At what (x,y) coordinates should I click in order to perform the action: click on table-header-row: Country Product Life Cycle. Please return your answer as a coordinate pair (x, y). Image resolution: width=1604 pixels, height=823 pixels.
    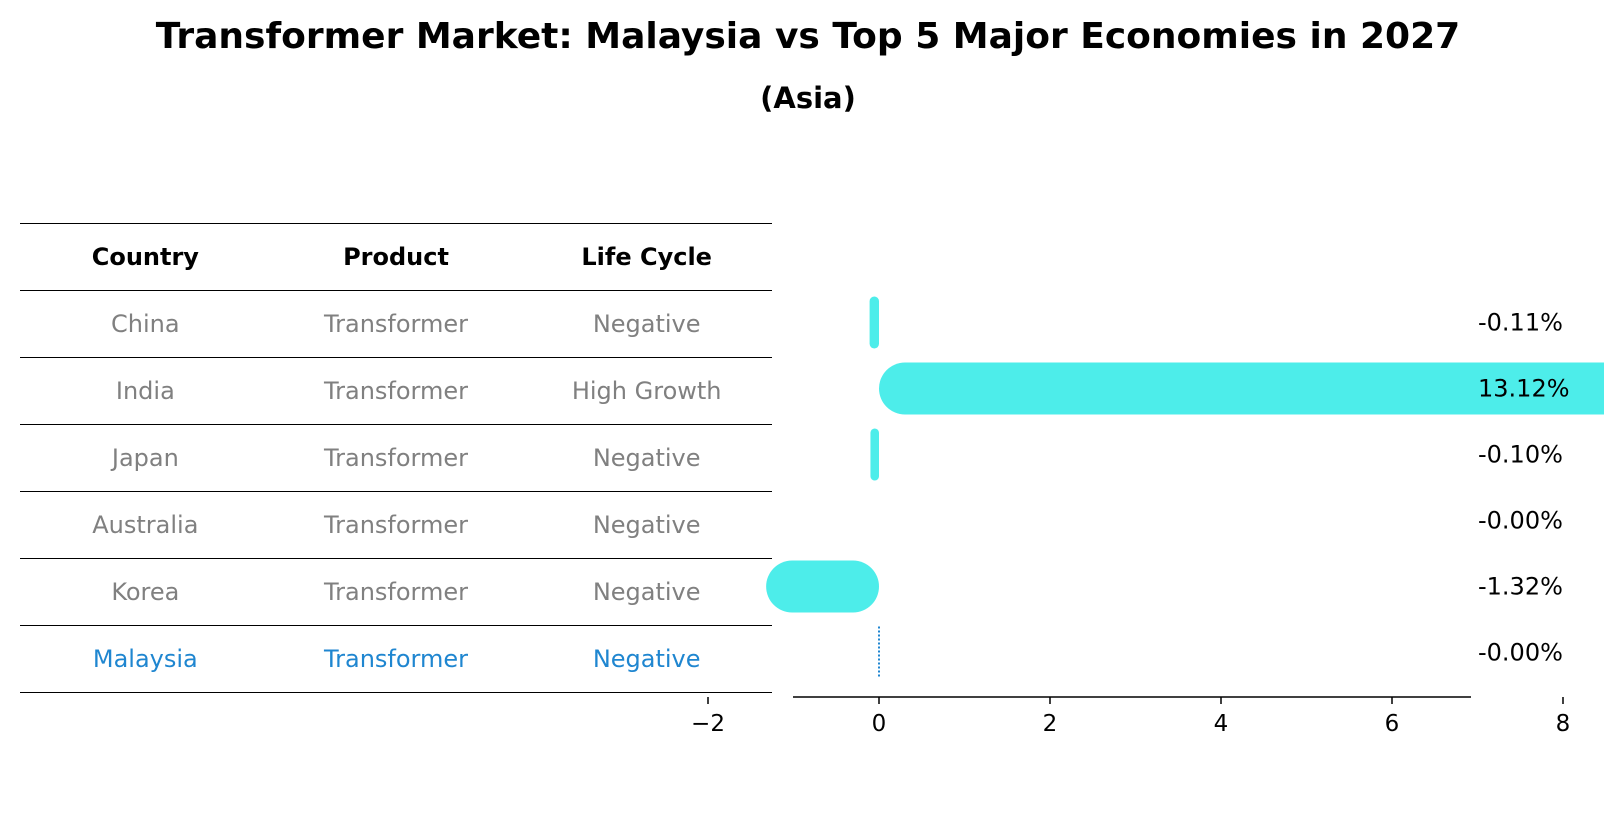
    Looking at the image, I should click on (396, 256).